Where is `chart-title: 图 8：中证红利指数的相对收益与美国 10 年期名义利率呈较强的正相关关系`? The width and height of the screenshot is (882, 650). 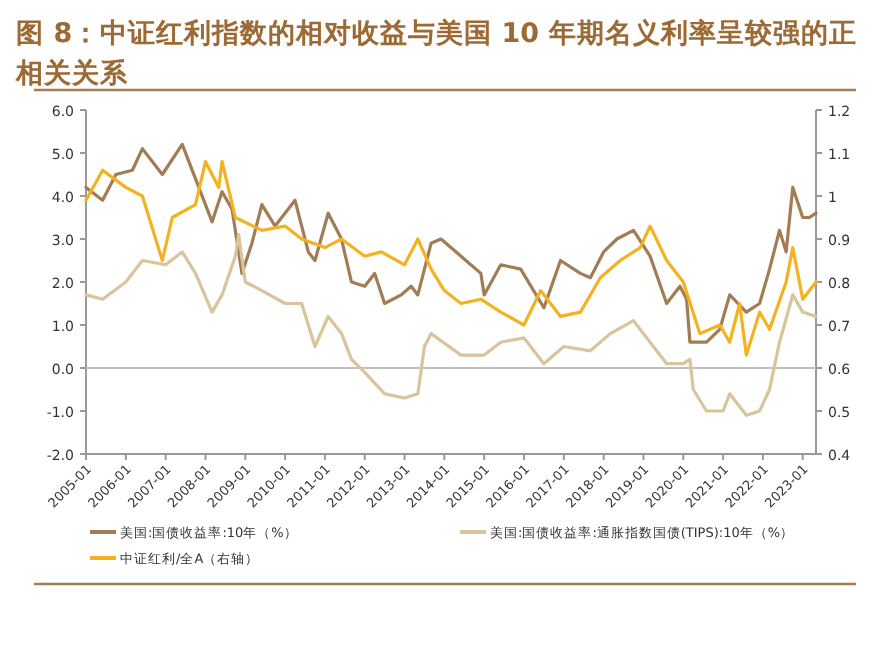 chart-title: 图 8：中证红利指数的相对收益与美国 10 年期名义利率呈较强的正相关关系 is located at coordinates (435, 53).